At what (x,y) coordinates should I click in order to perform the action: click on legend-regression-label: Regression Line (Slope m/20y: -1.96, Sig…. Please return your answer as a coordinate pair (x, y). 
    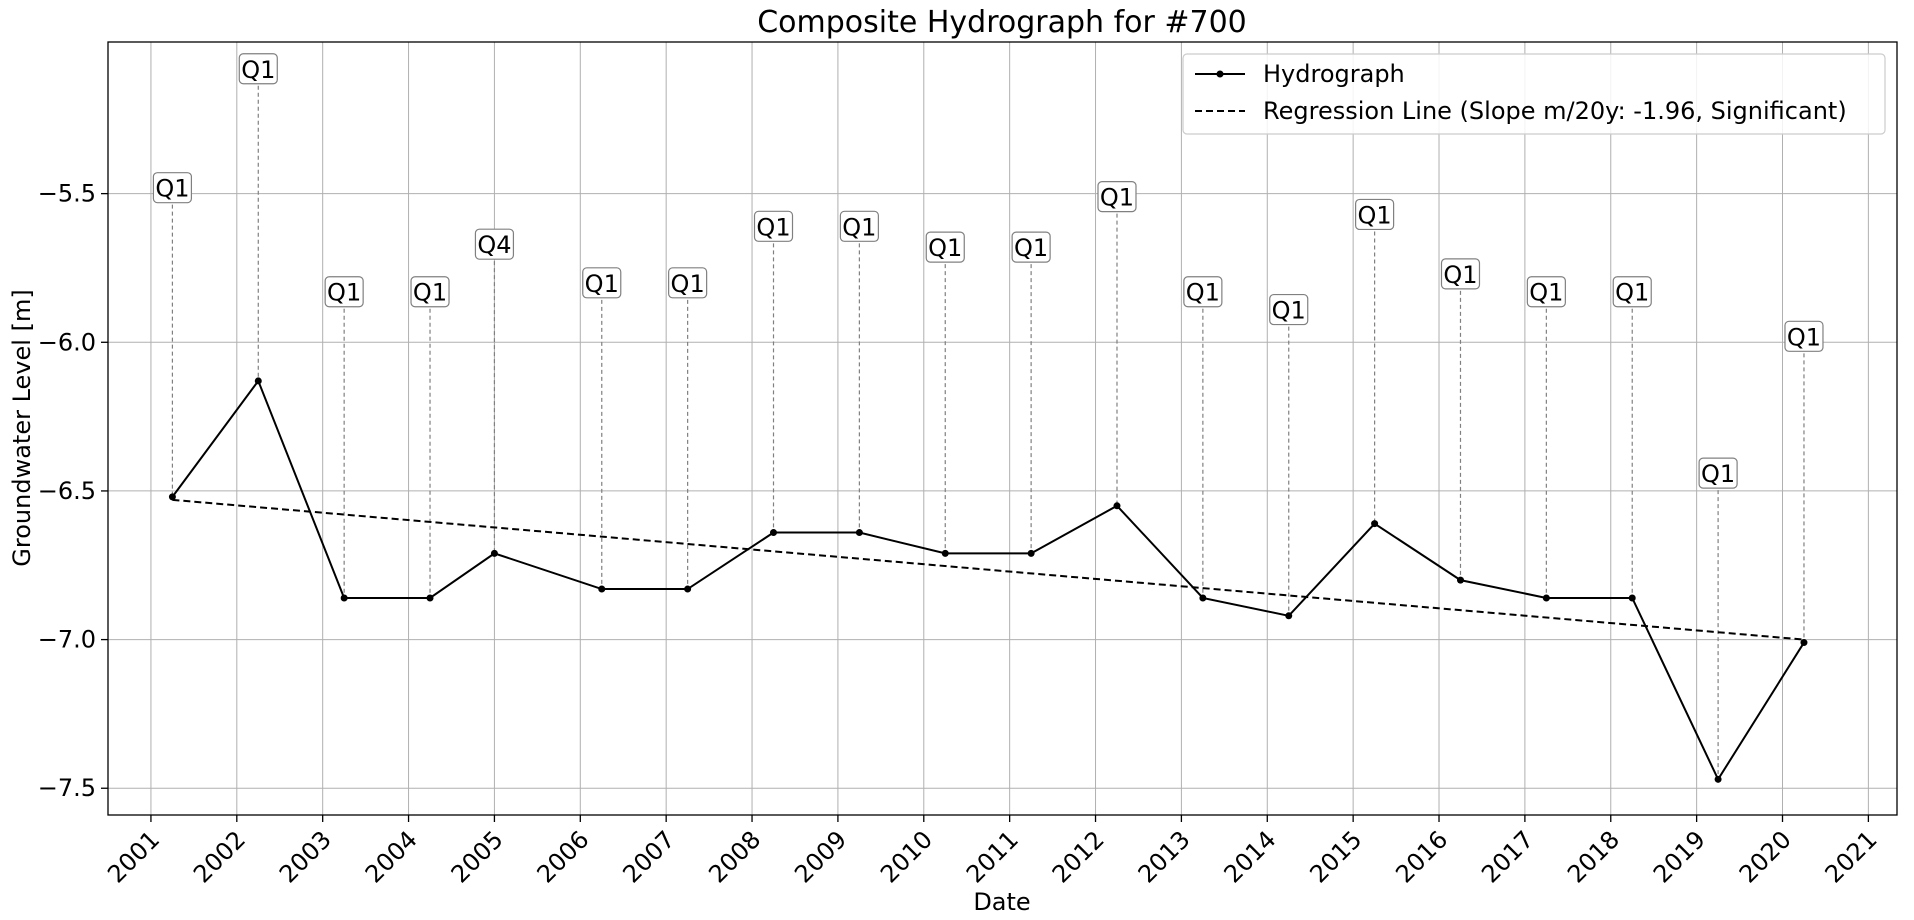
    Looking at the image, I should click on (1555, 111).